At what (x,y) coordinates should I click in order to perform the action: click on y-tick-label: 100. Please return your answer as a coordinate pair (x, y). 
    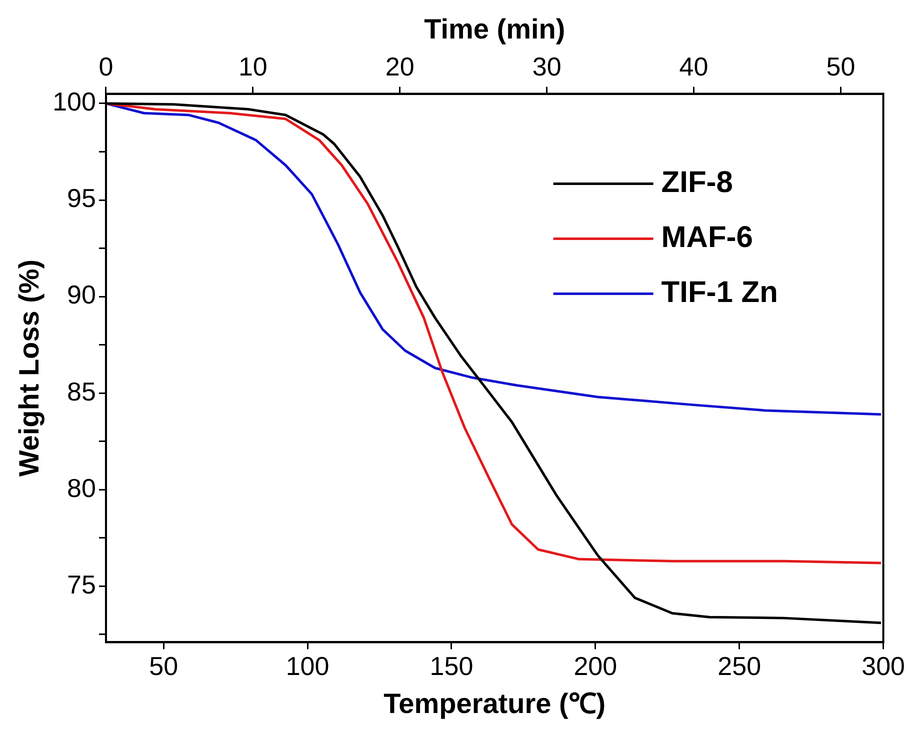
    Looking at the image, I should click on (74, 101).